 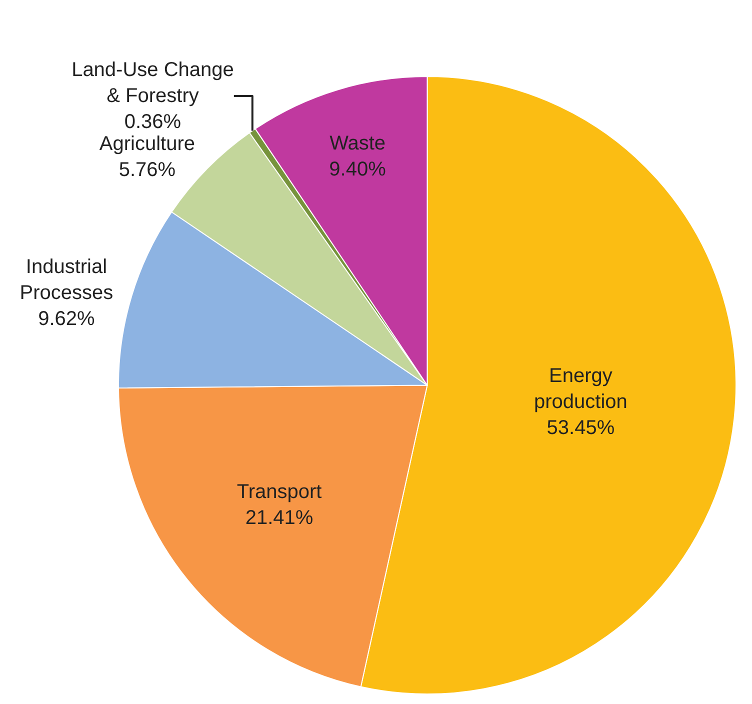 What do you see at coordinates (358, 143) in the screenshot?
I see `slice-label: Waste` at bounding box center [358, 143].